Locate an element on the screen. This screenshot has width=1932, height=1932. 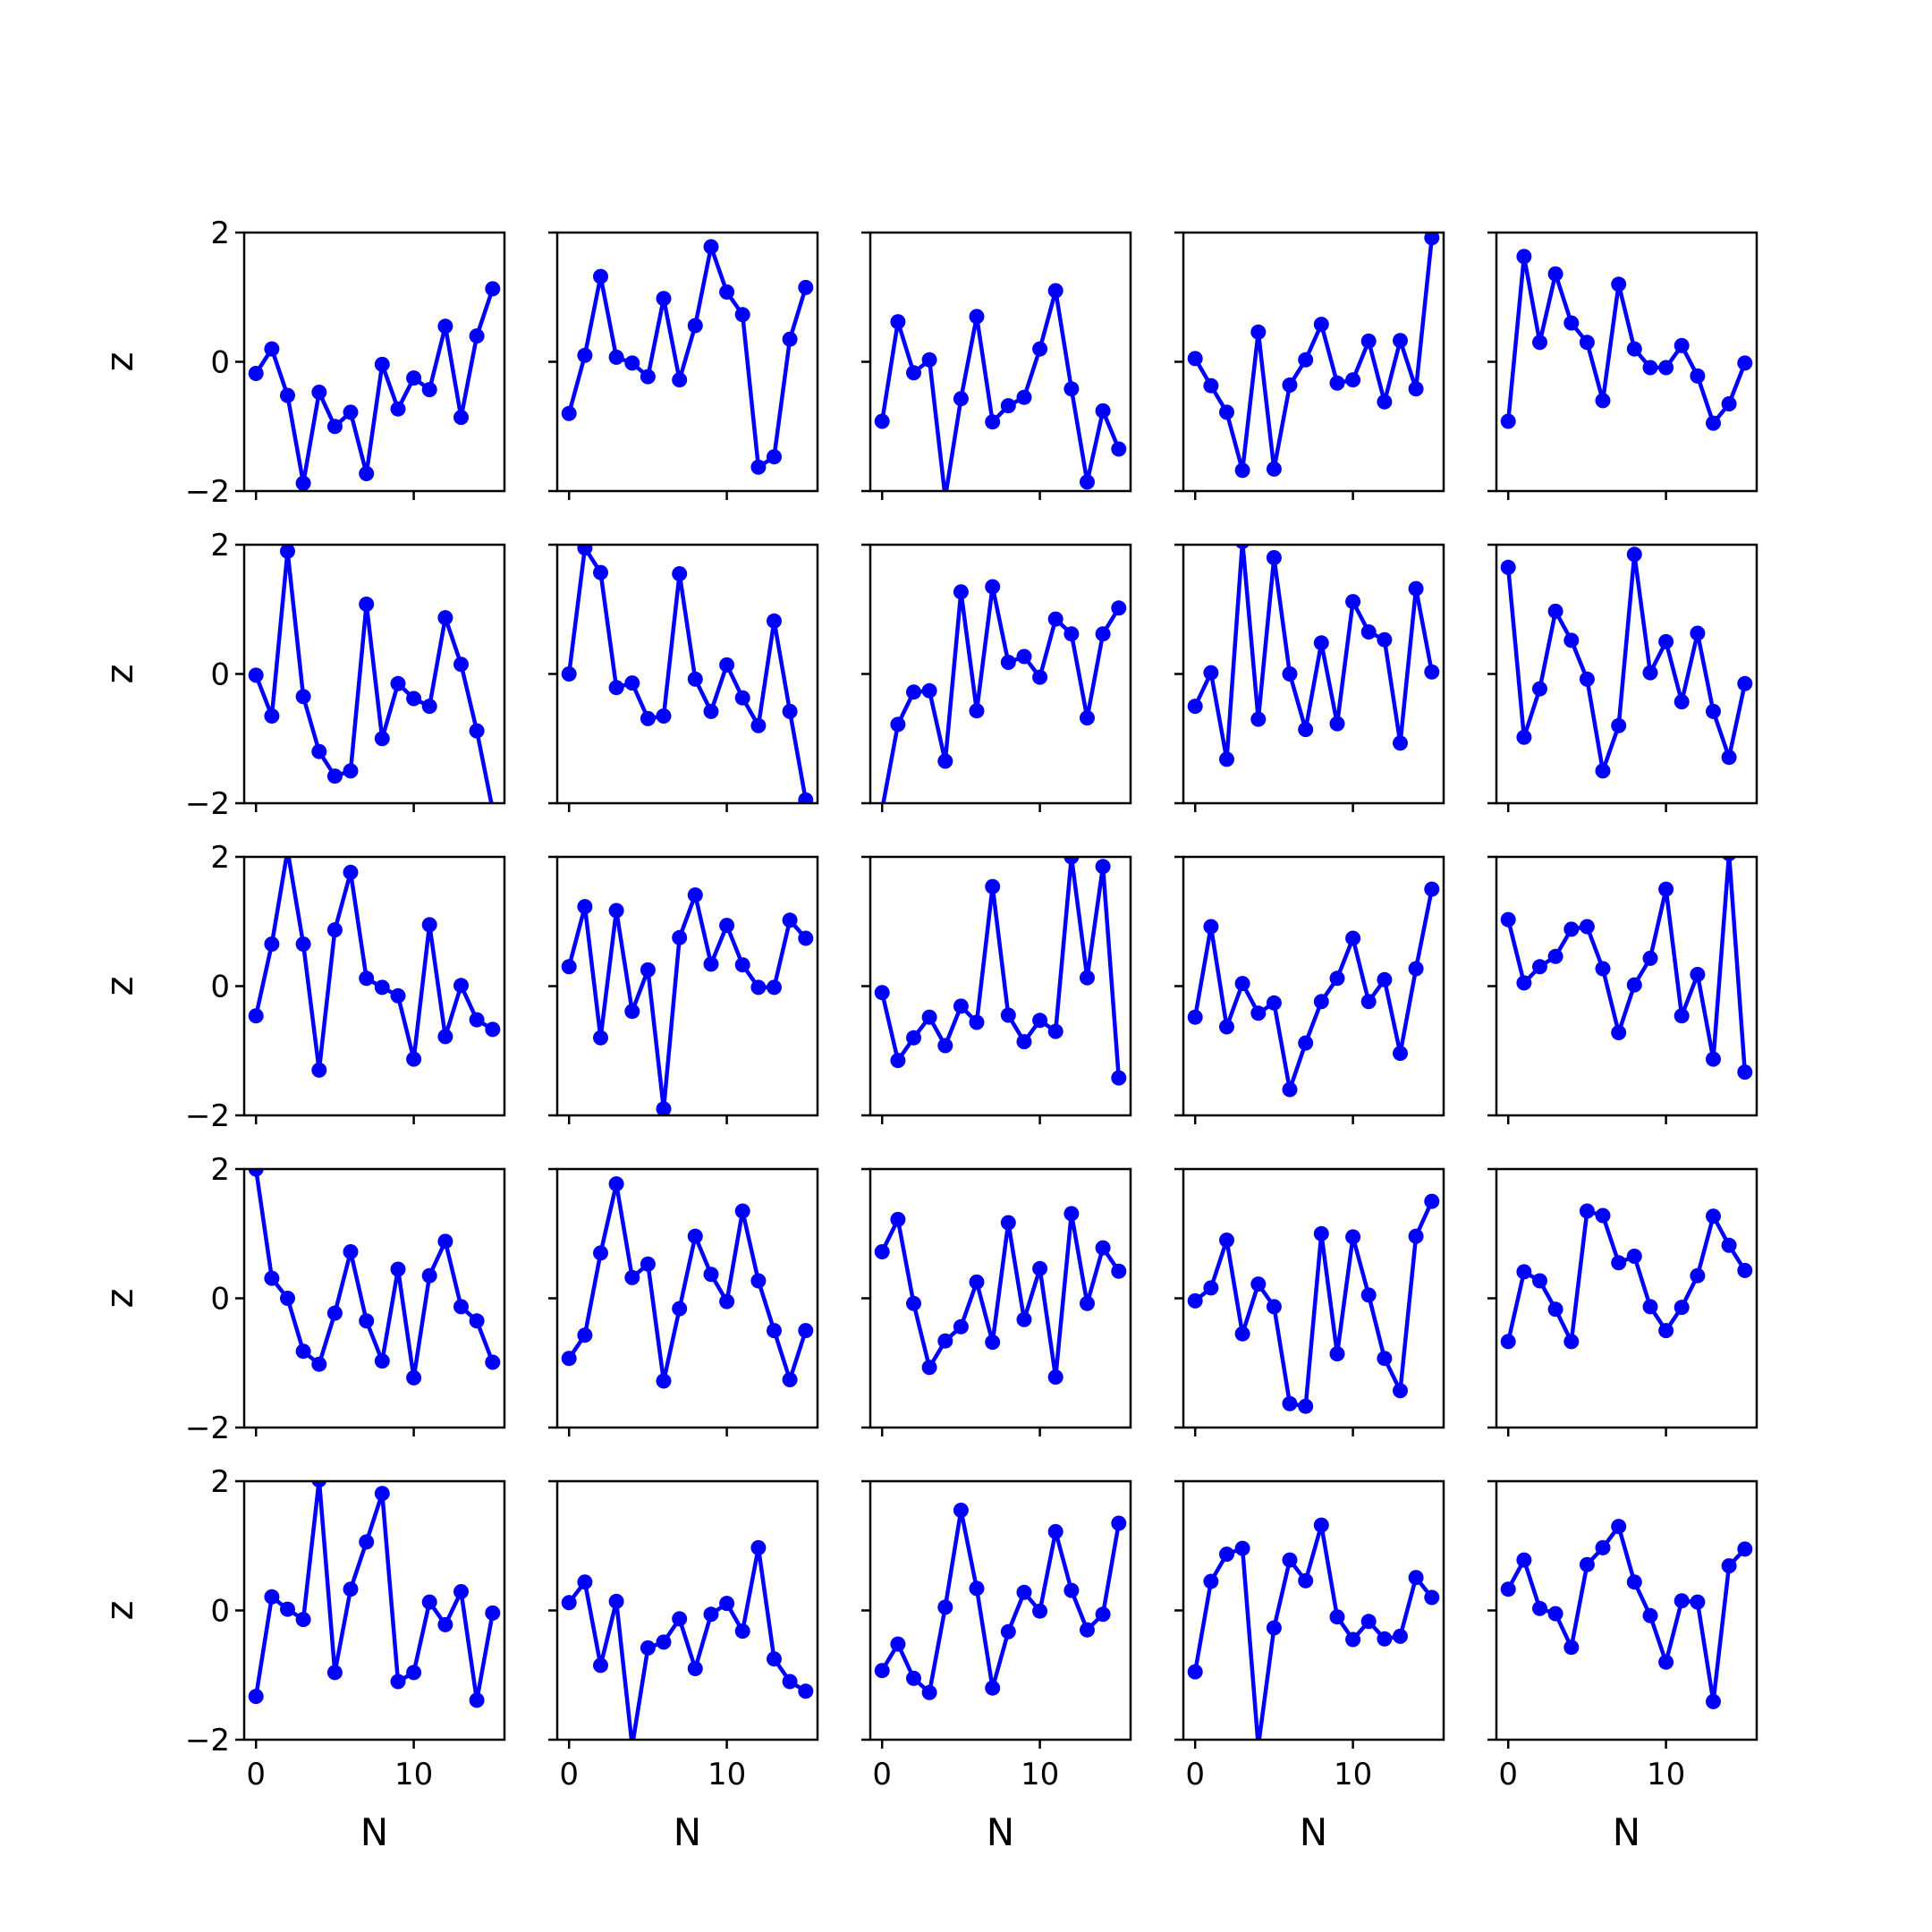
x-tick-label: 0 is located at coordinates (1508, 1774).